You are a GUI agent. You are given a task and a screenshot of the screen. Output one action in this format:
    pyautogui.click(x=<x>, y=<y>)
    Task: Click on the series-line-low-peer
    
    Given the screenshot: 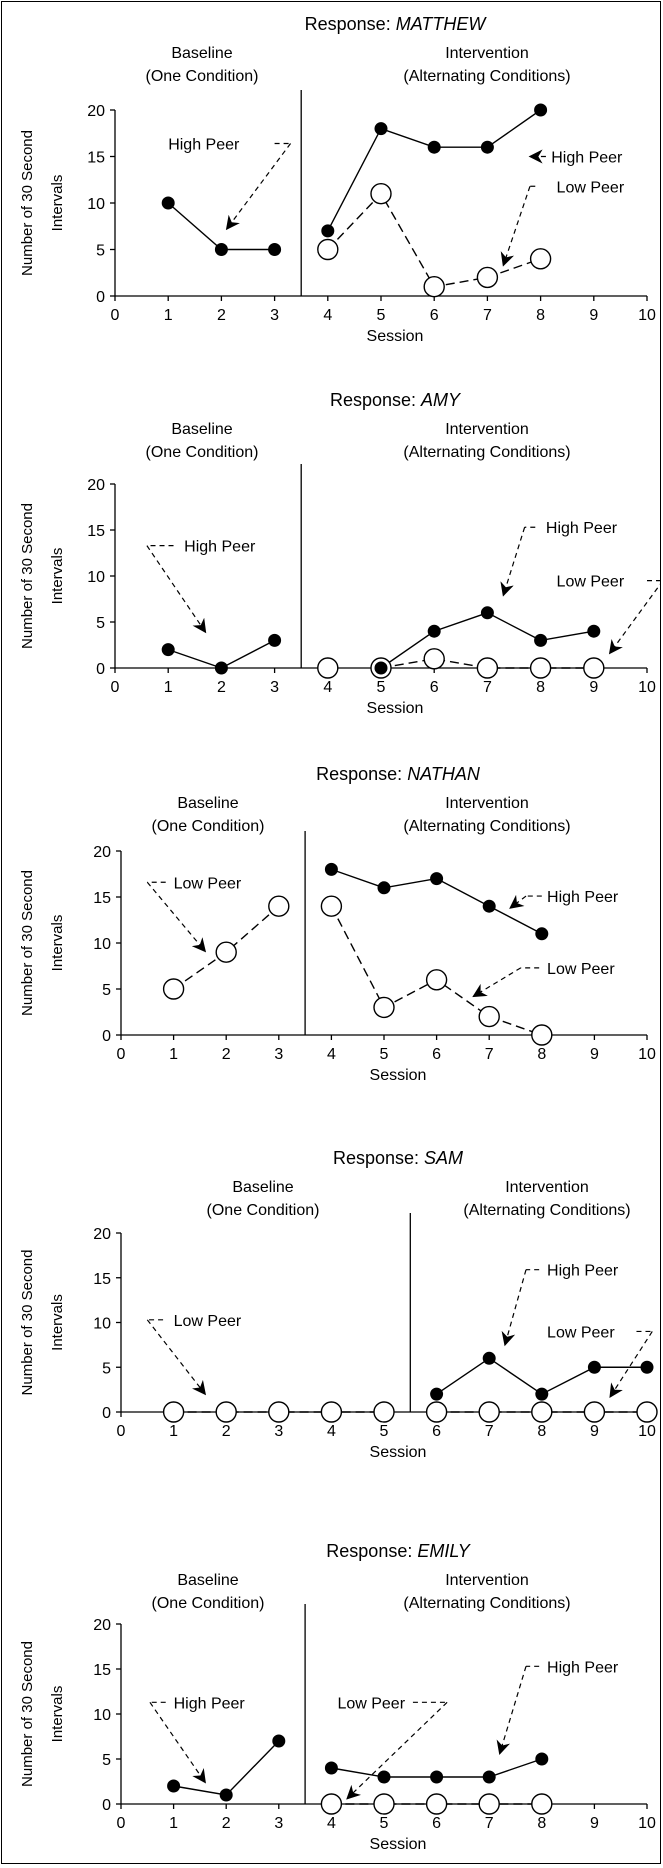 What is the action you would take?
    pyautogui.click(x=434, y=240)
    